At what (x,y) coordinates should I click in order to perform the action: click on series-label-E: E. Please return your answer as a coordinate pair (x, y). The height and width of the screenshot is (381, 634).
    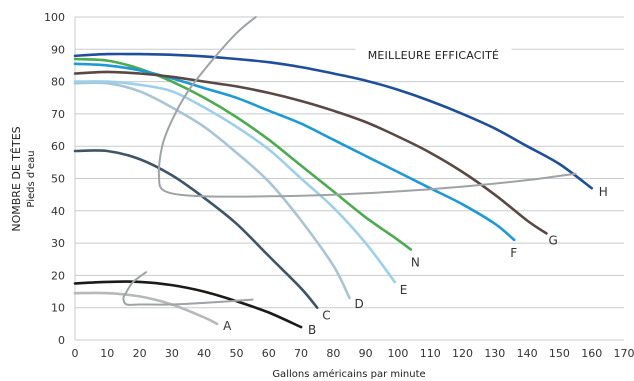
    Looking at the image, I should click on (404, 290).